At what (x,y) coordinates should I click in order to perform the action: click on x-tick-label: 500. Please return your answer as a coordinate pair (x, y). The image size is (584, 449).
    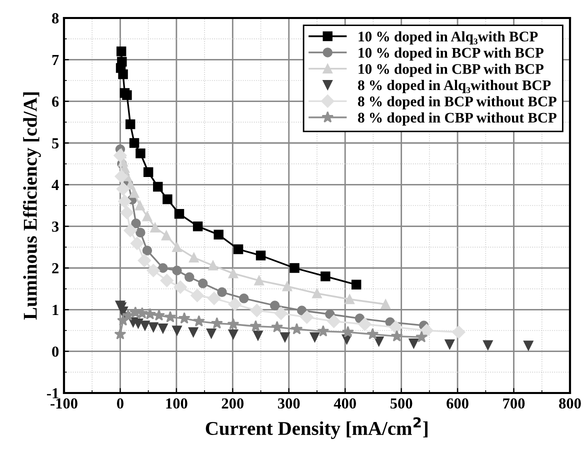
    Looking at the image, I should click on (401, 403).